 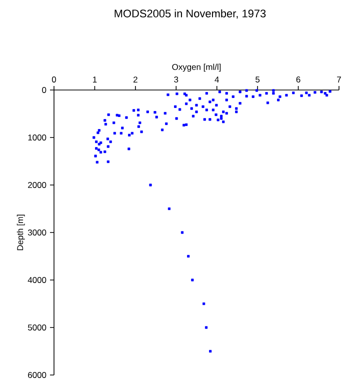 I want to click on y-tick-label: 3000, so click(x=37, y=233).